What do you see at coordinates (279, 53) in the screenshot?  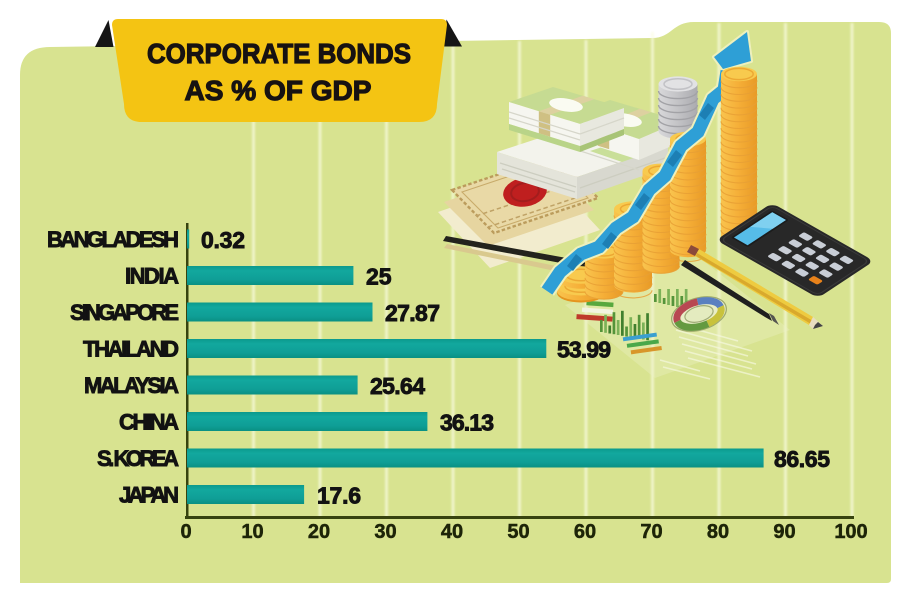 I see `svg-text: CORPORATE BONDS` at bounding box center [279, 53].